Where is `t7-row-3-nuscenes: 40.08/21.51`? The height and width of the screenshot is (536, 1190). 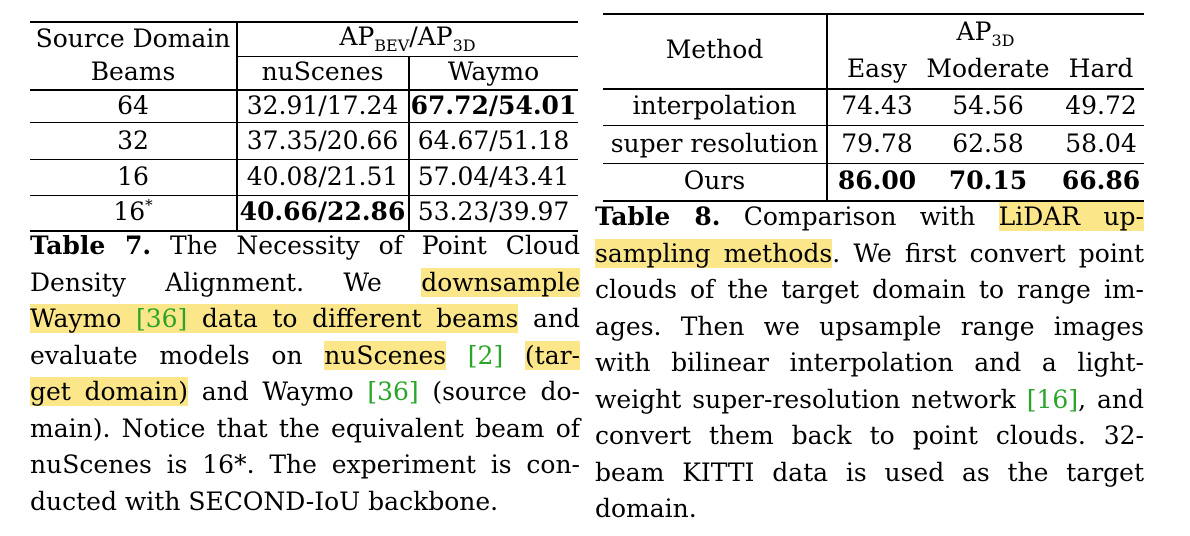 t7-row-3-nuscenes: 40.08/21.51 is located at coordinates (322, 176).